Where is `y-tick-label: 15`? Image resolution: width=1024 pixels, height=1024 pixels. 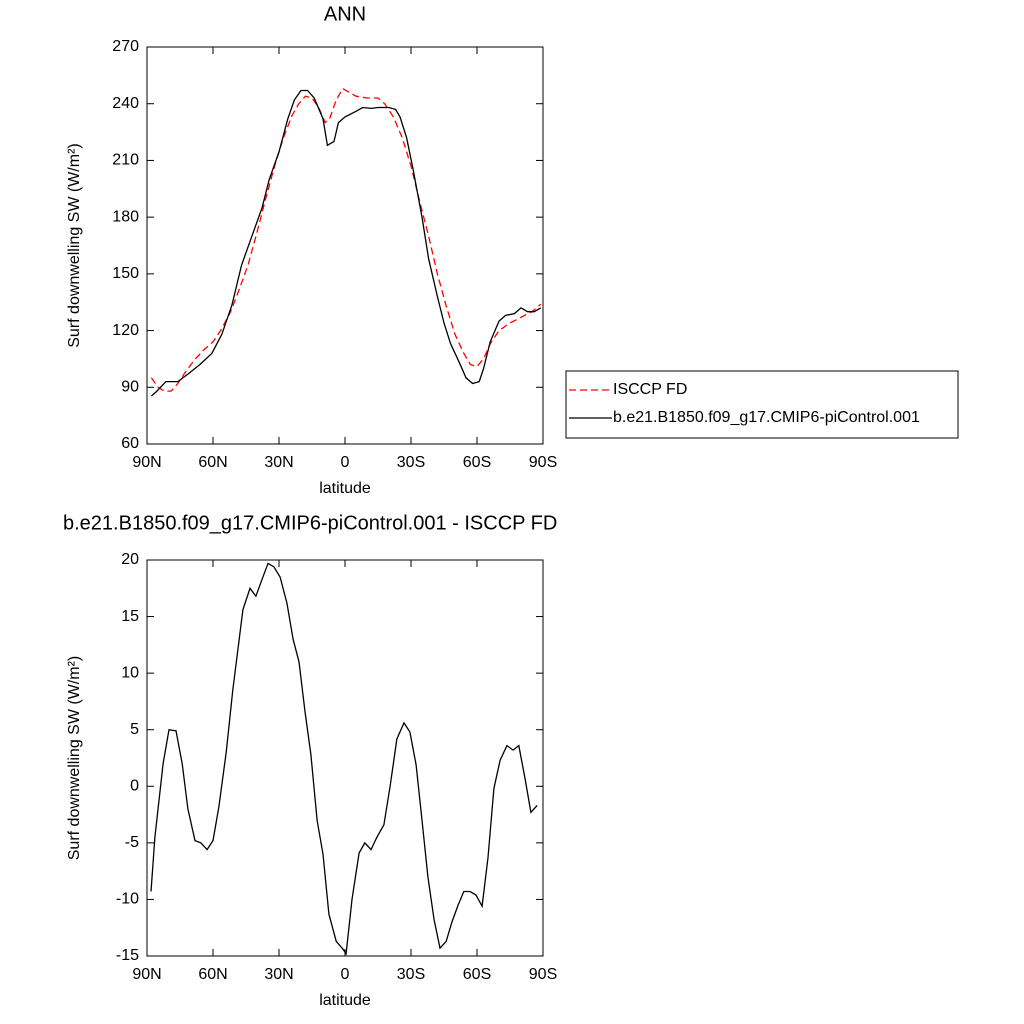
y-tick-label: 15 is located at coordinates (130, 616).